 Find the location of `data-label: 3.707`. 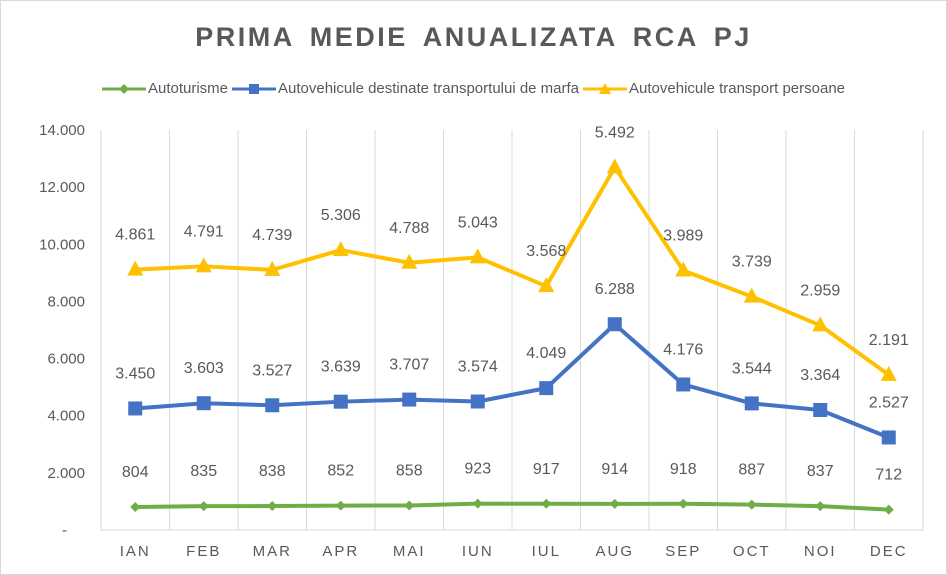

data-label: 3.707 is located at coordinates (409, 365).